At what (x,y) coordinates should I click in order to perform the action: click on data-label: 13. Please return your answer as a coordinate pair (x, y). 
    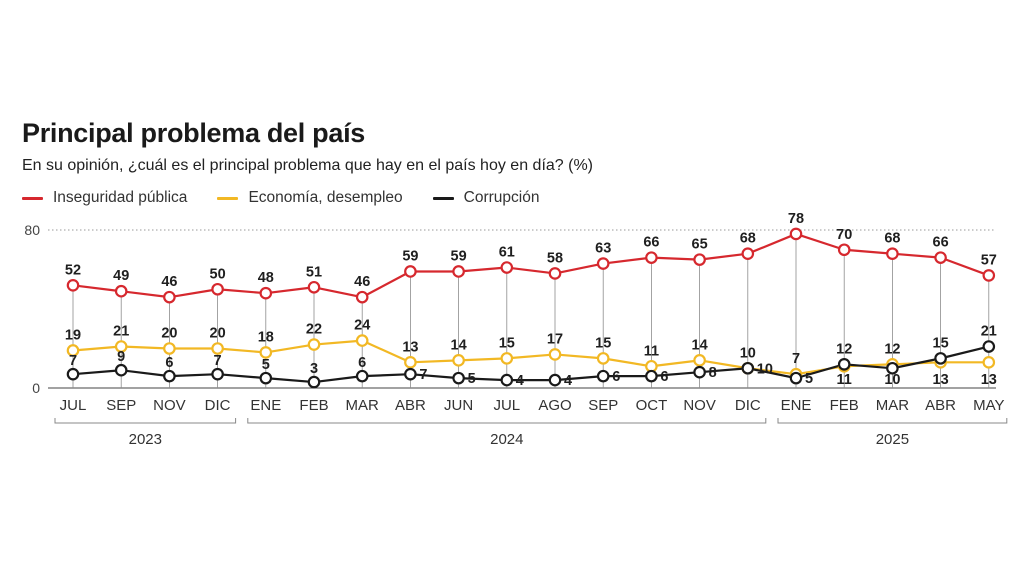
    Looking at the image, I should click on (410, 347).